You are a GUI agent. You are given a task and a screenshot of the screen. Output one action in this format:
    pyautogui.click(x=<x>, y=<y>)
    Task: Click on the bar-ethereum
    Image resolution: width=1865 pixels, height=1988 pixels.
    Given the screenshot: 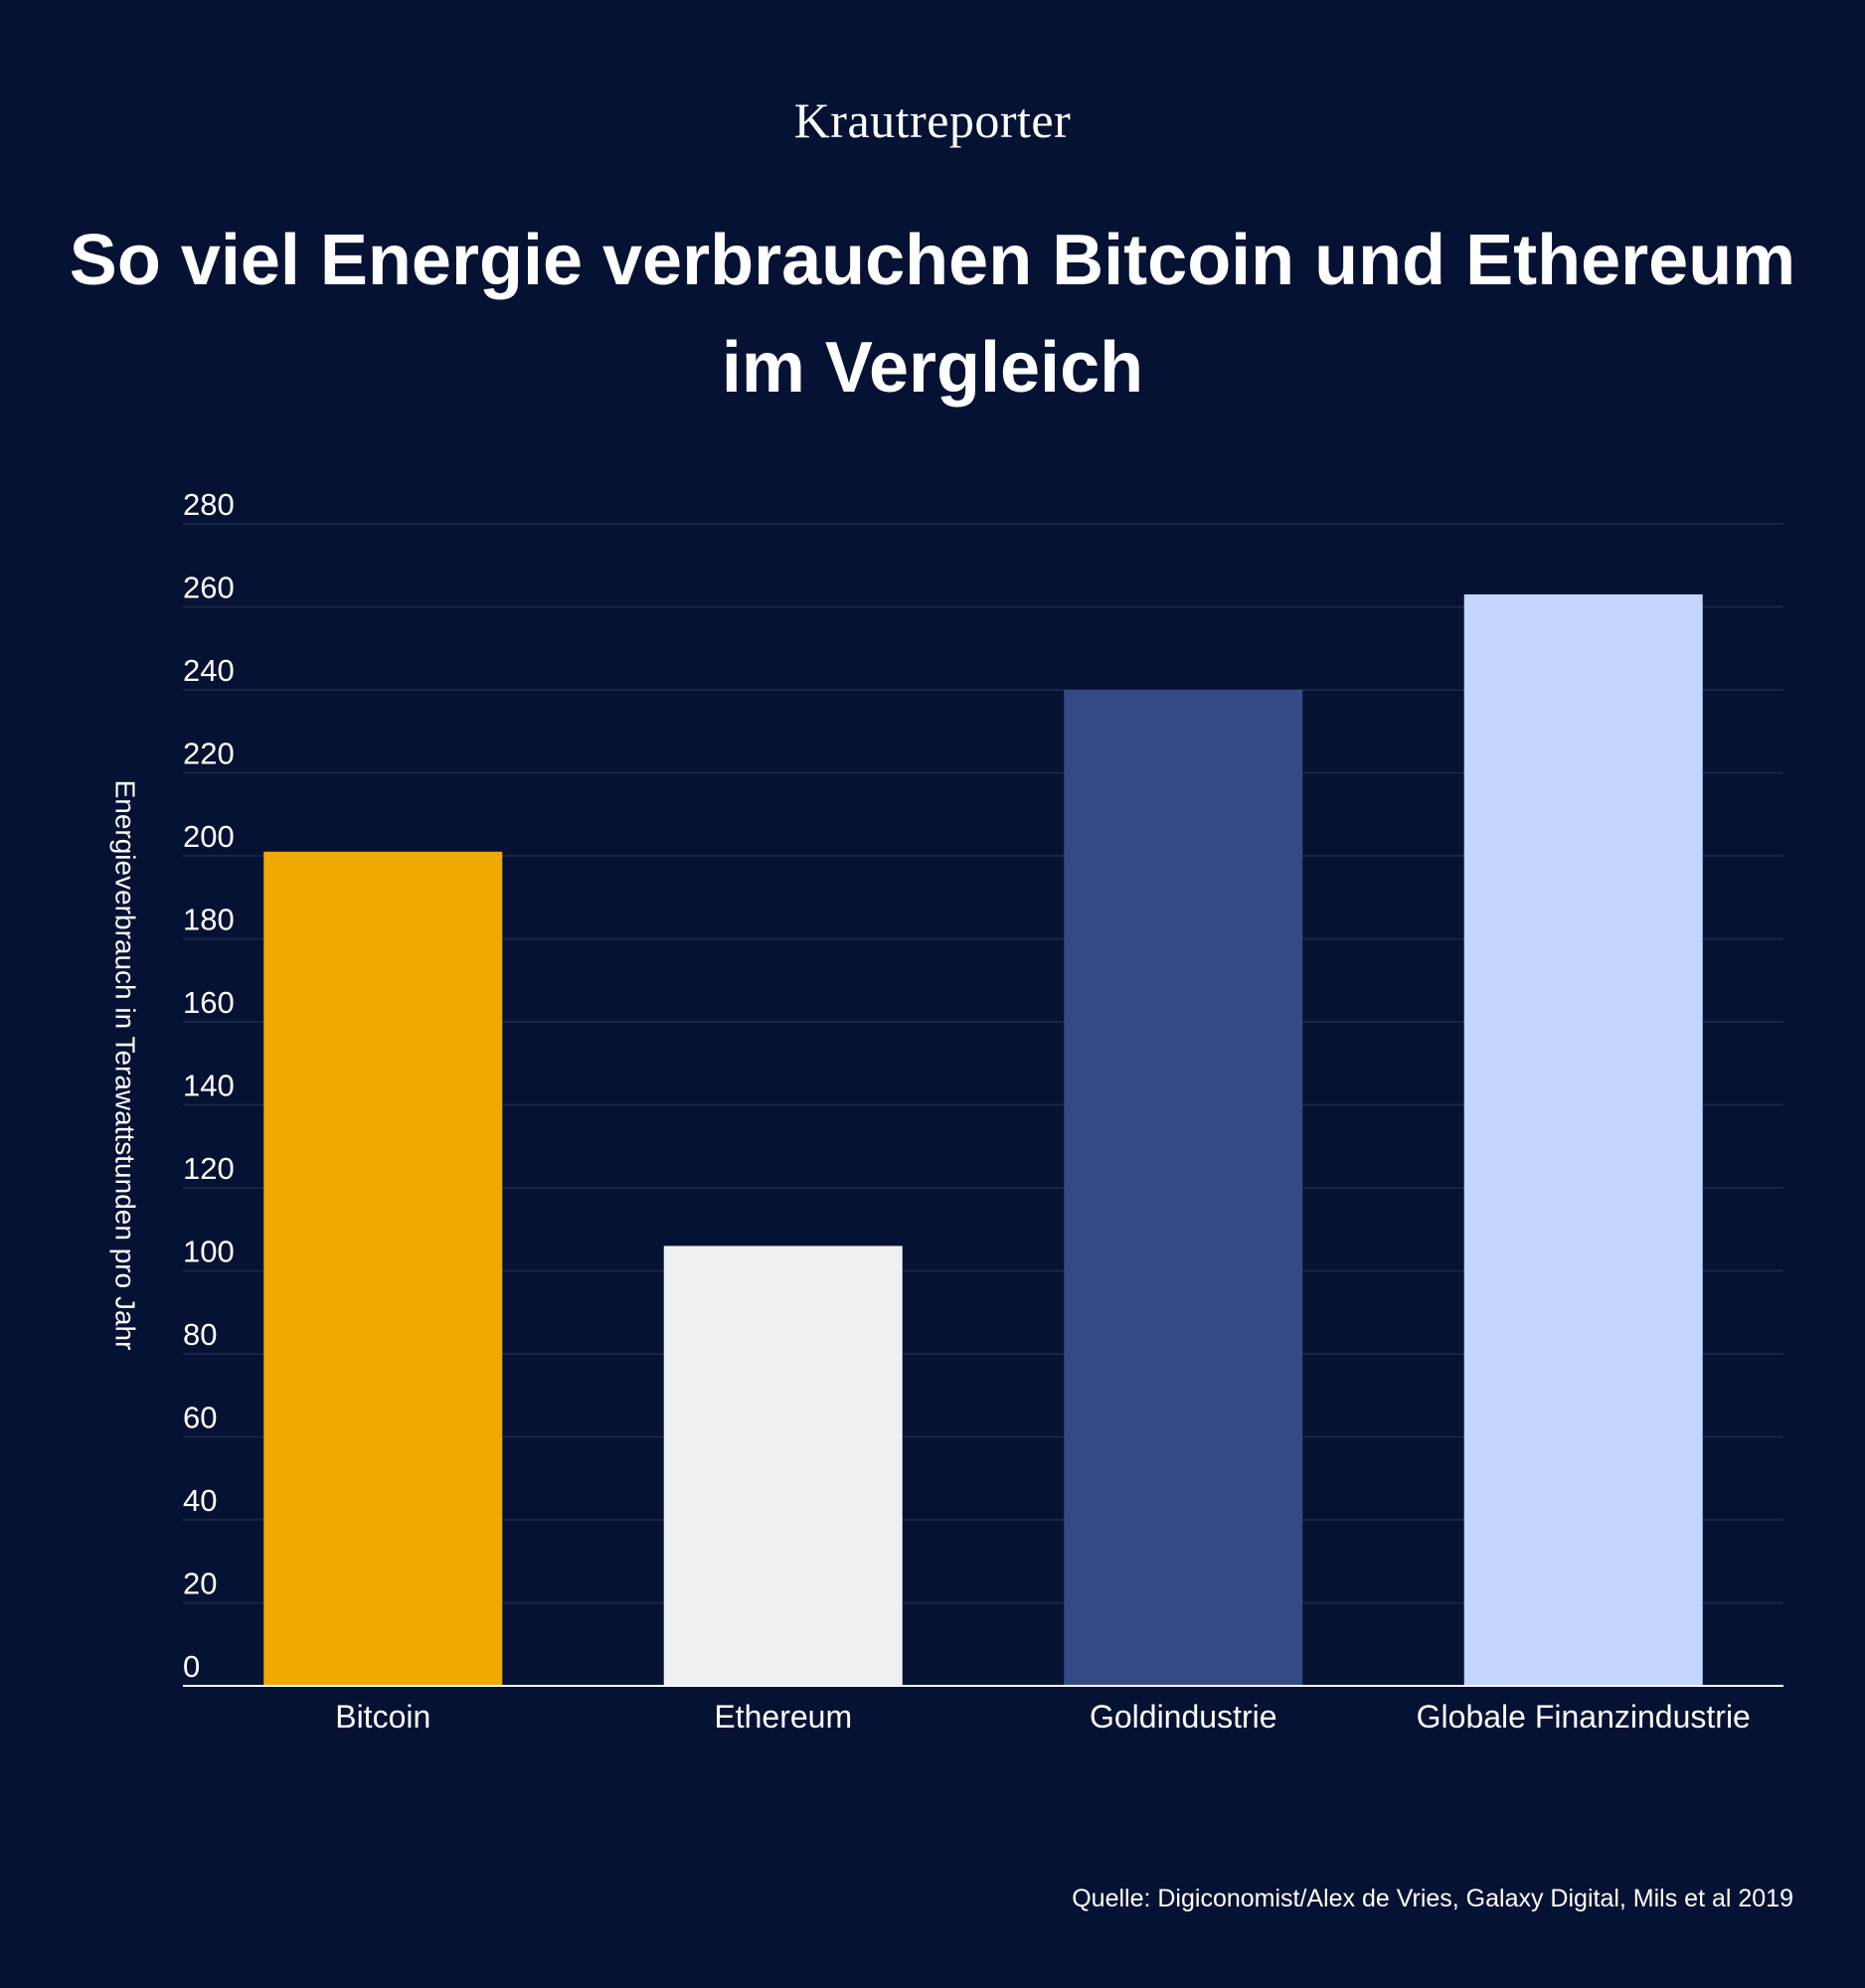 What is the action you would take?
    pyautogui.click(x=783, y=1465)
    